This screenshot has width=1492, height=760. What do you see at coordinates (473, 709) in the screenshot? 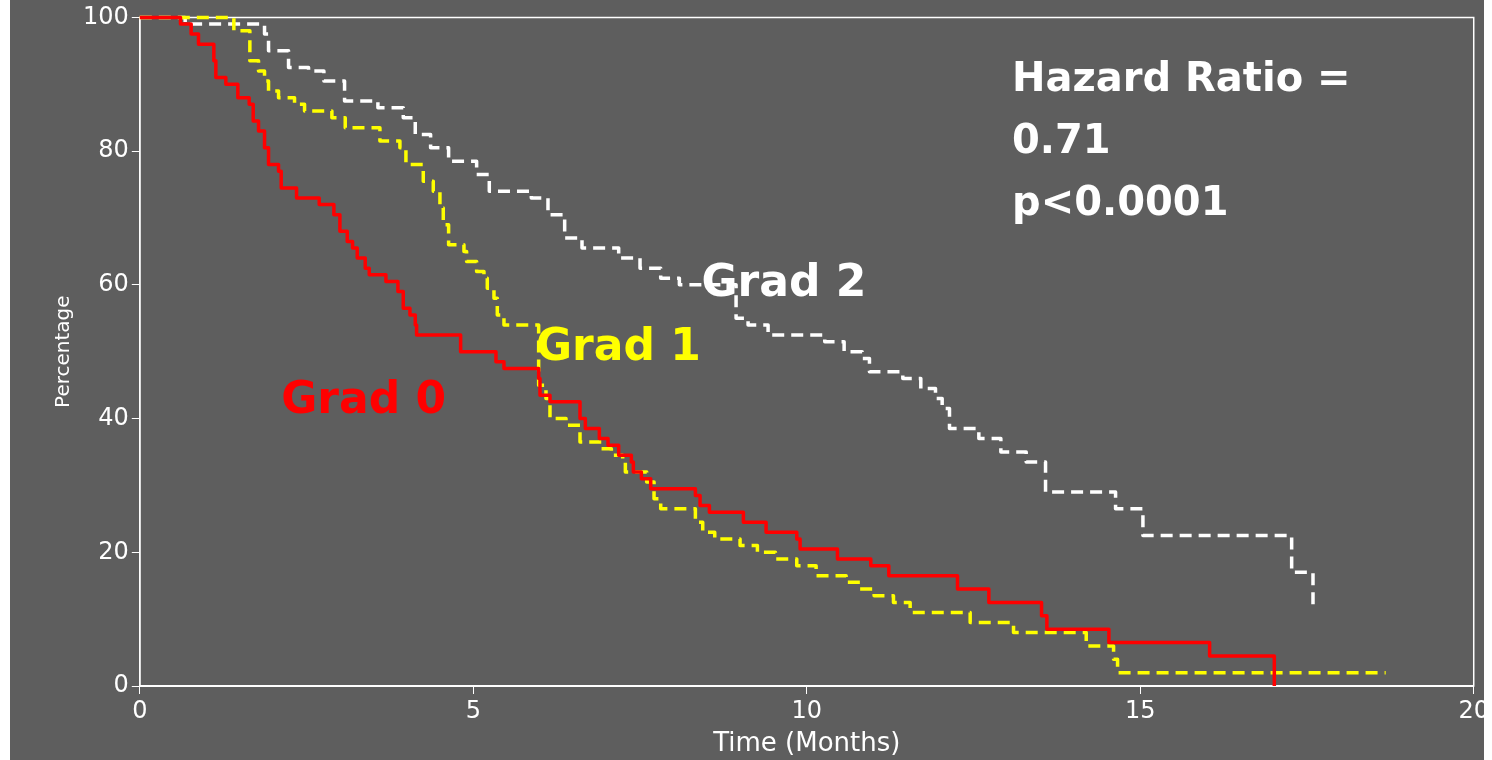
I see `x-tick-label: 5` at bounding box center [473, 709].